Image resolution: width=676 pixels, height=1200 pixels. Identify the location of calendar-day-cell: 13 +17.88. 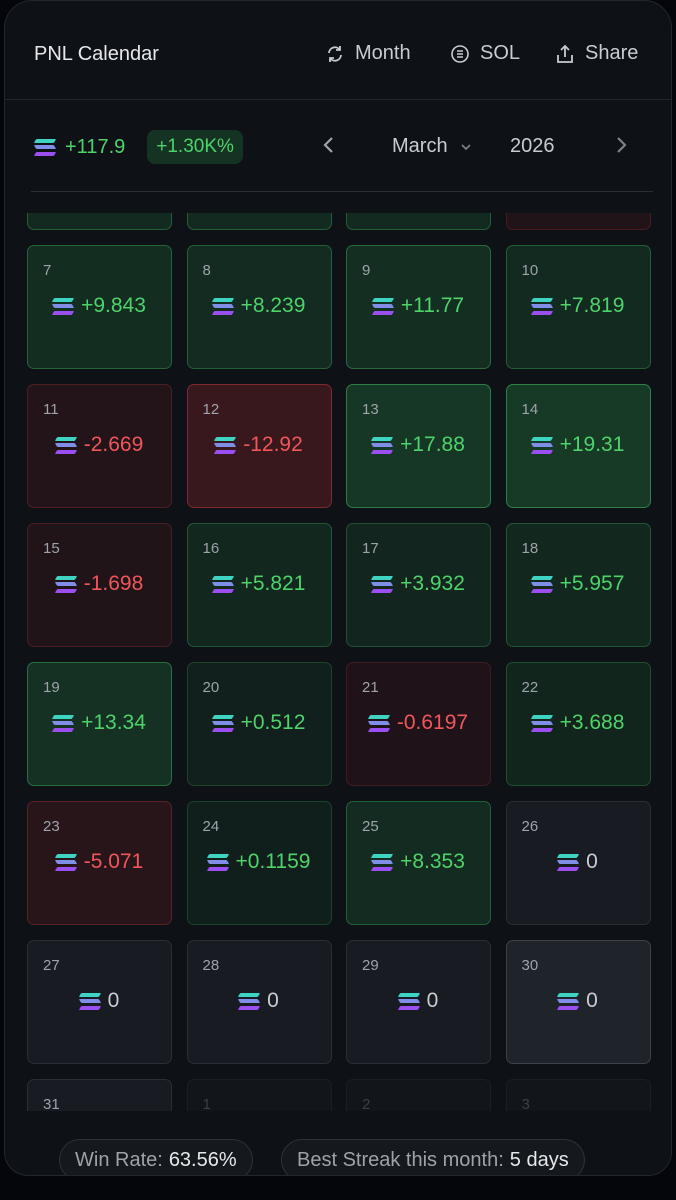
(418, 446).